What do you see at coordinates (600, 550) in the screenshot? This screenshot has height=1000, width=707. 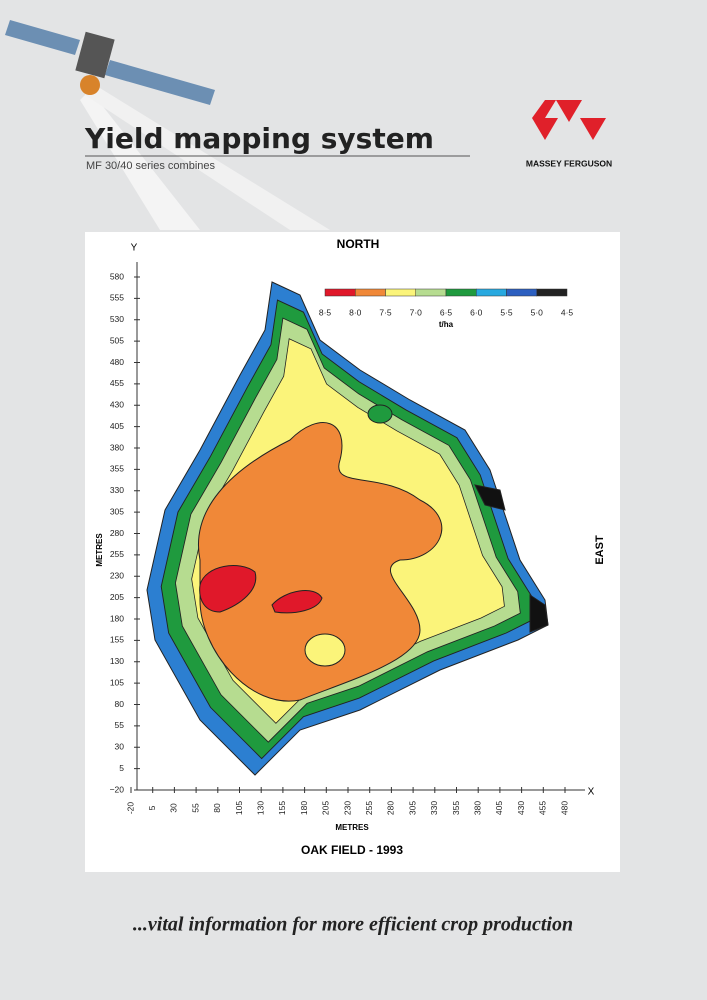 I see `east-label: EAST` at bounding box center [600, 550].